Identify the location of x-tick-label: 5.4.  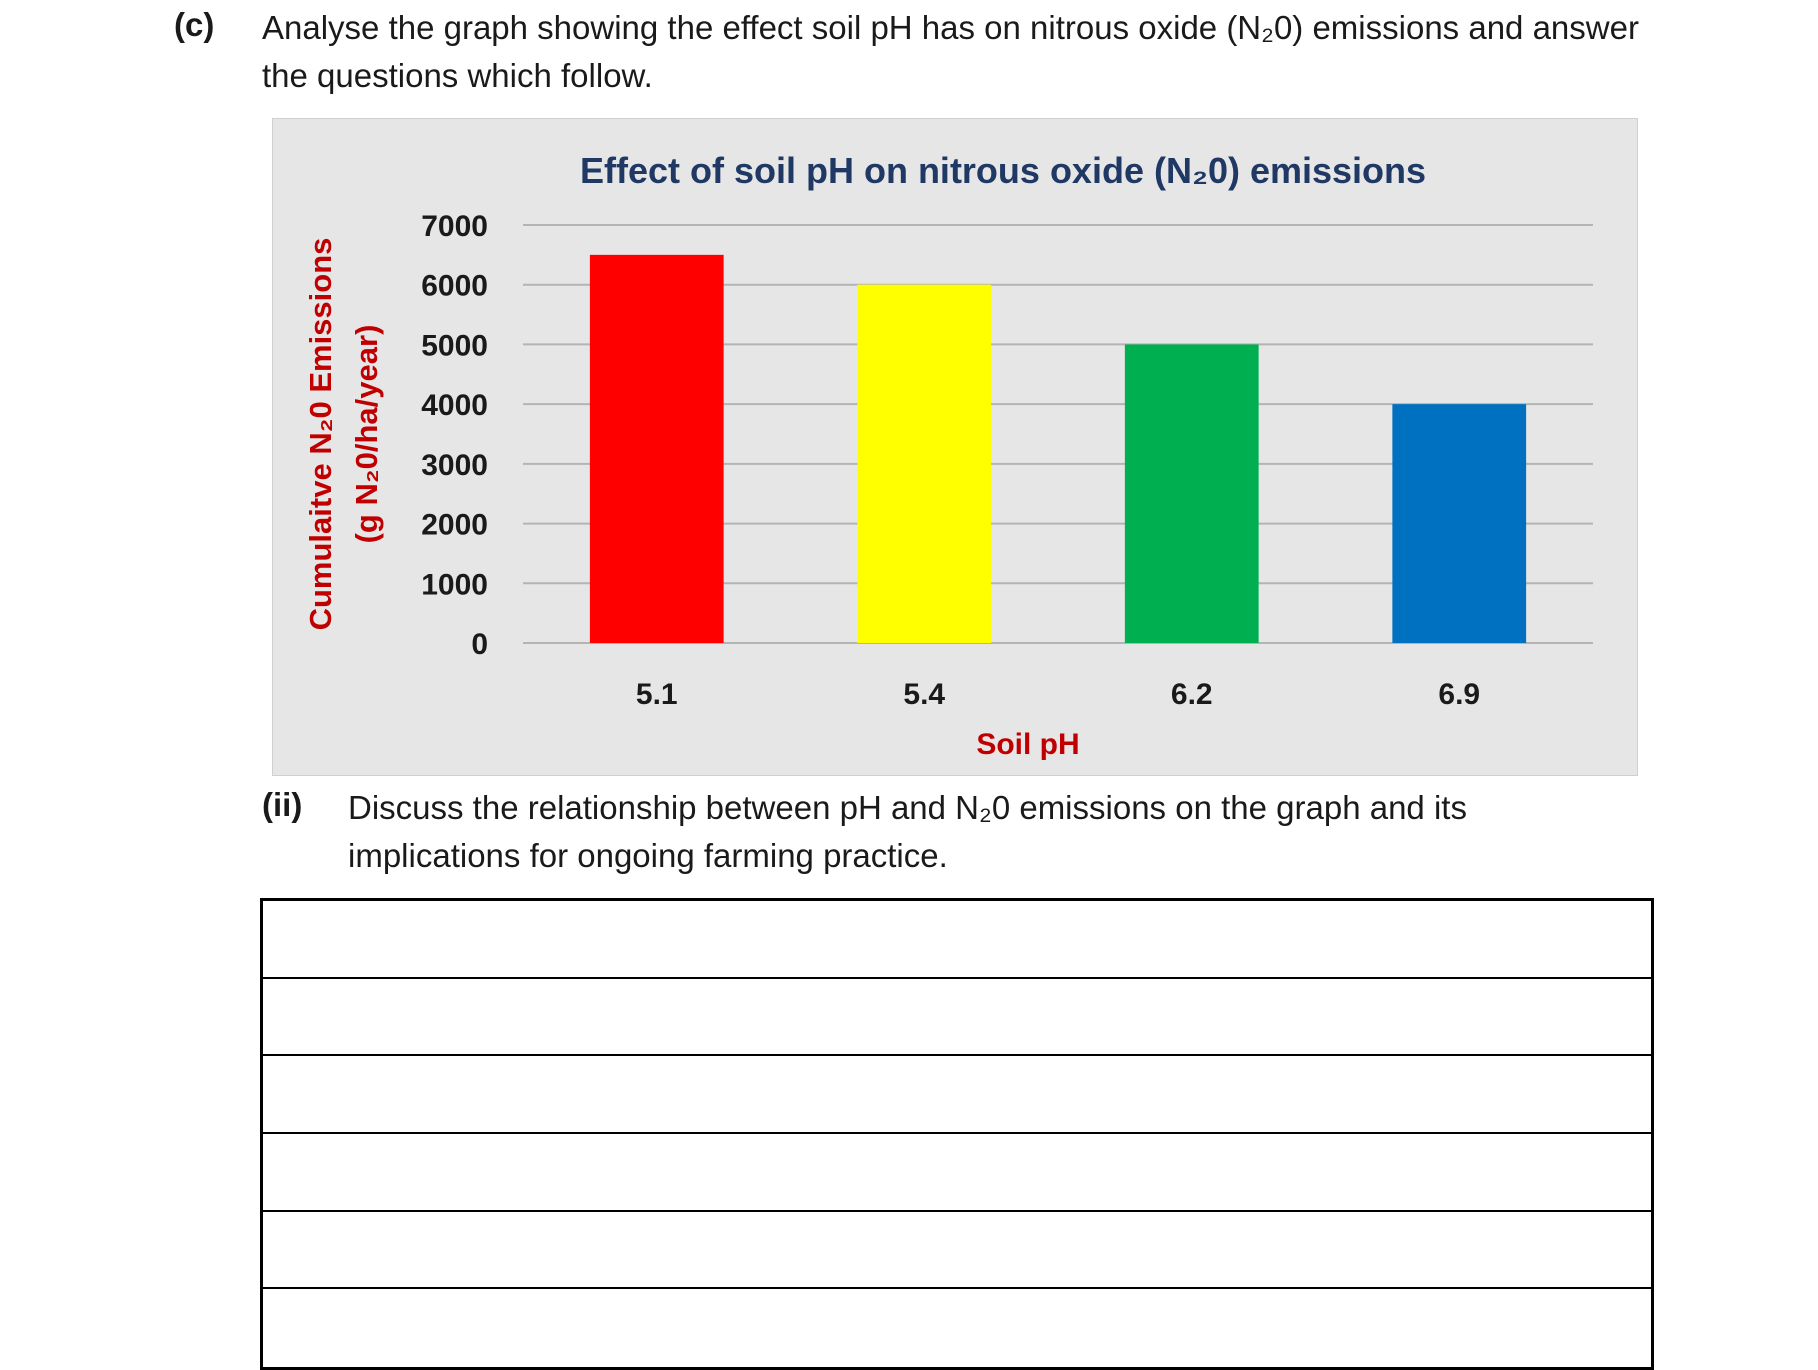
(924, 694).